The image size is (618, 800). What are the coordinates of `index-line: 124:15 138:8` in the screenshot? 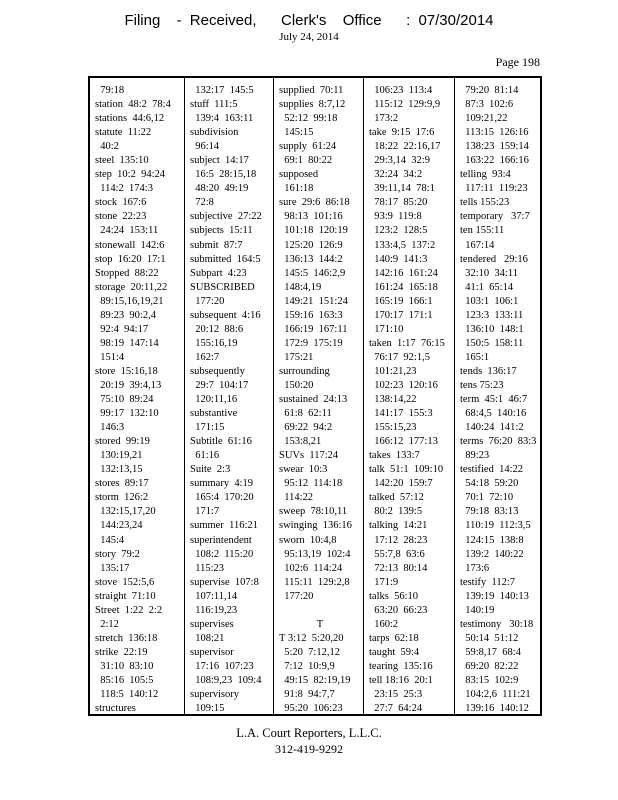 It's located at (492, 540).